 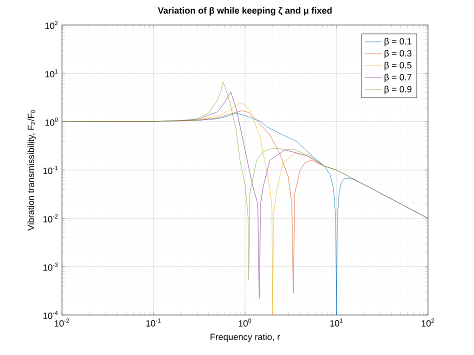 What do you see at coordinates (51, 73) in the screenshot?
I see `y-tick-label: 10$^{1}$` at bounding box center [51, 73].